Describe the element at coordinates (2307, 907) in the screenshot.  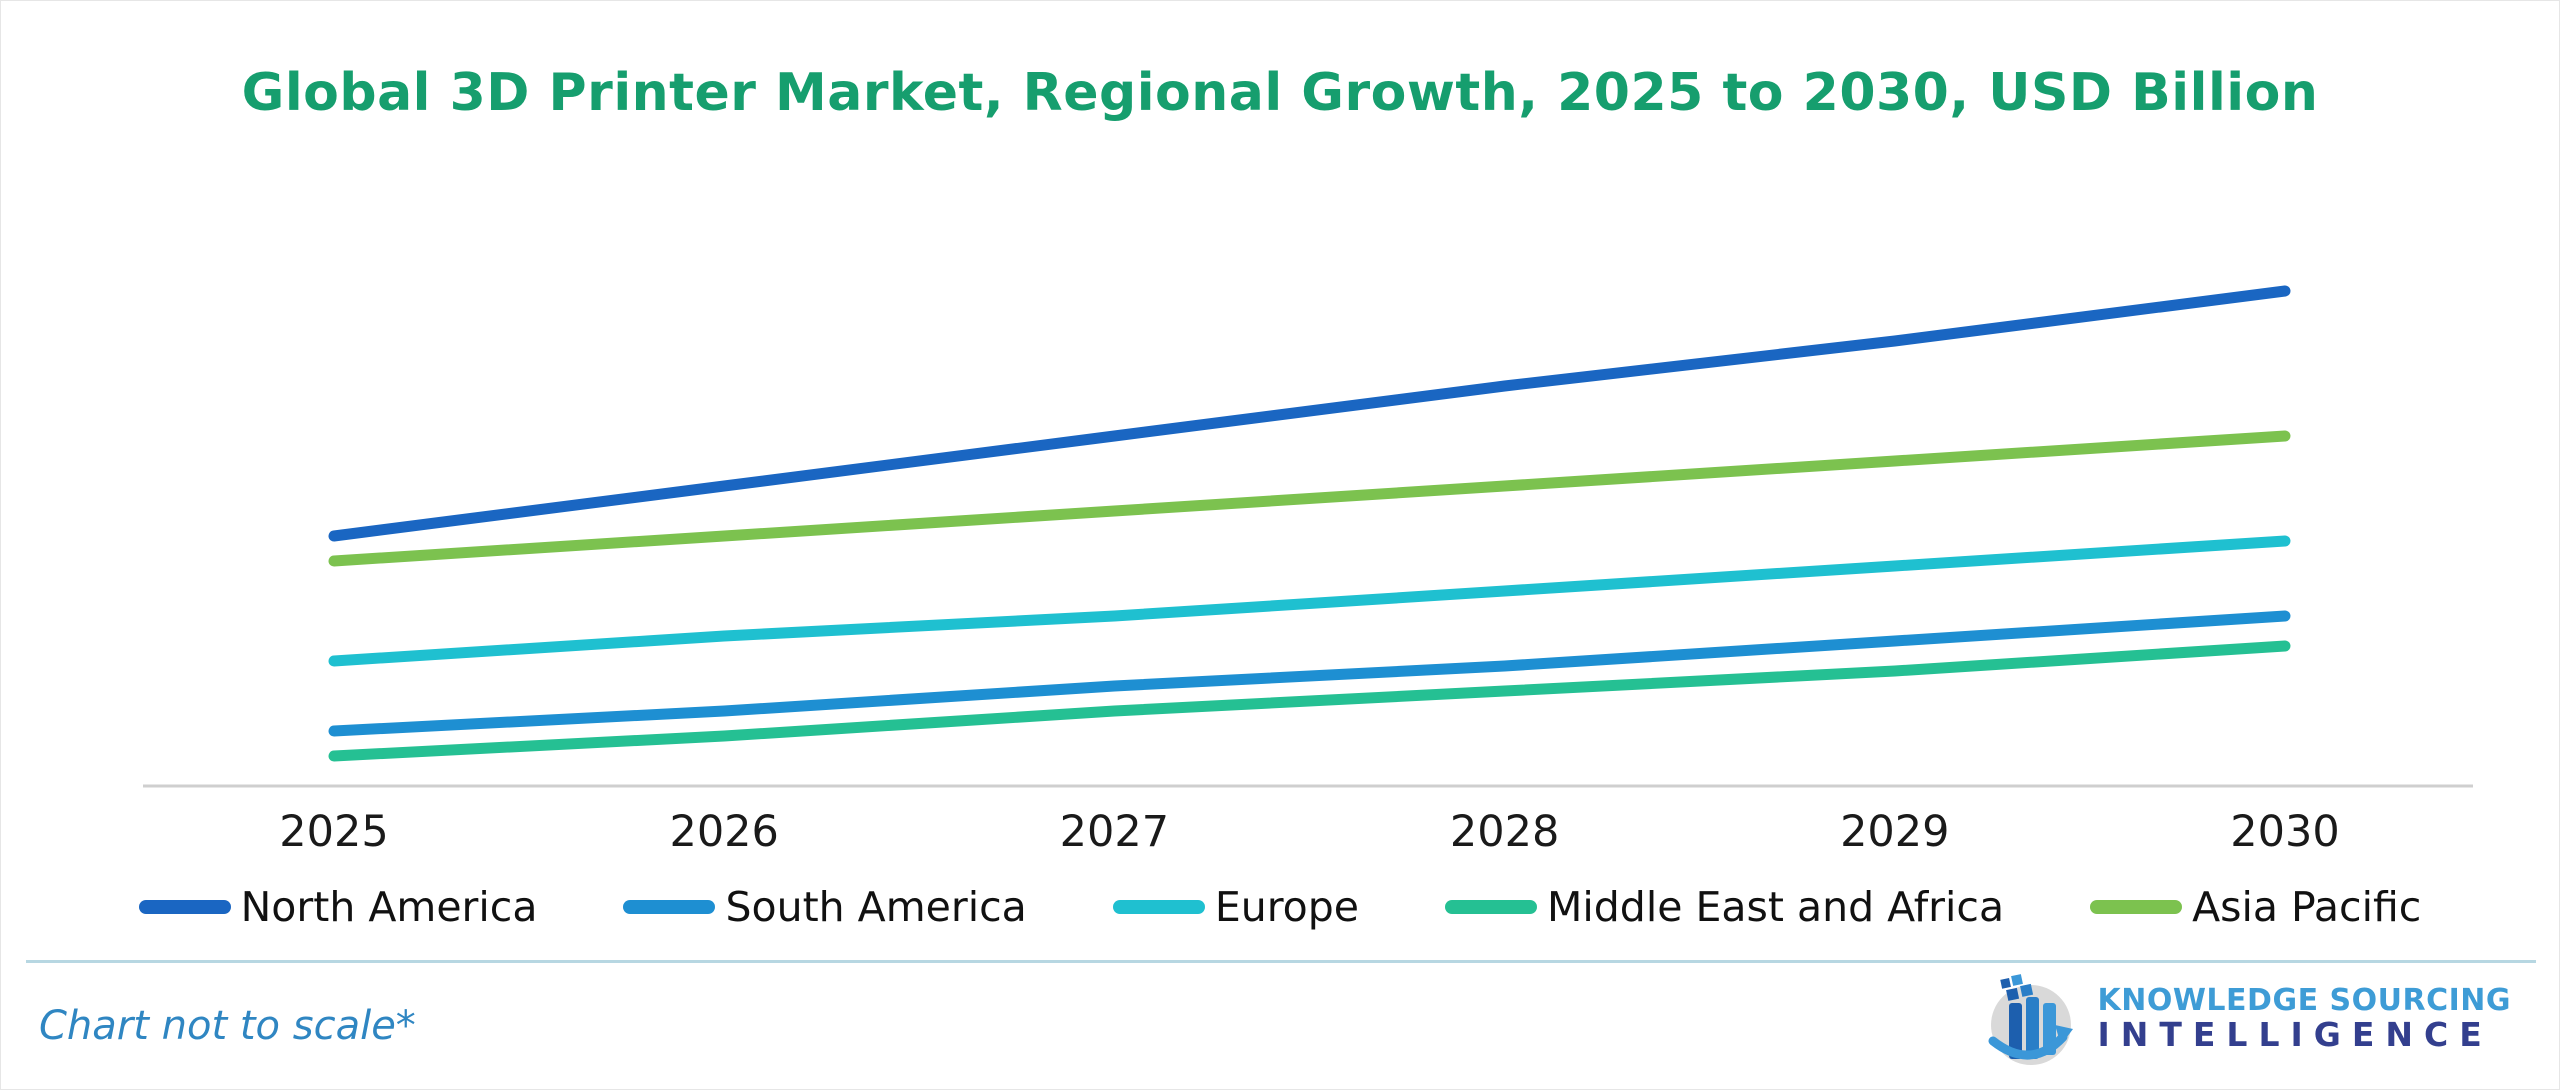
I see `legend-label: Asia Pacific` at that location.